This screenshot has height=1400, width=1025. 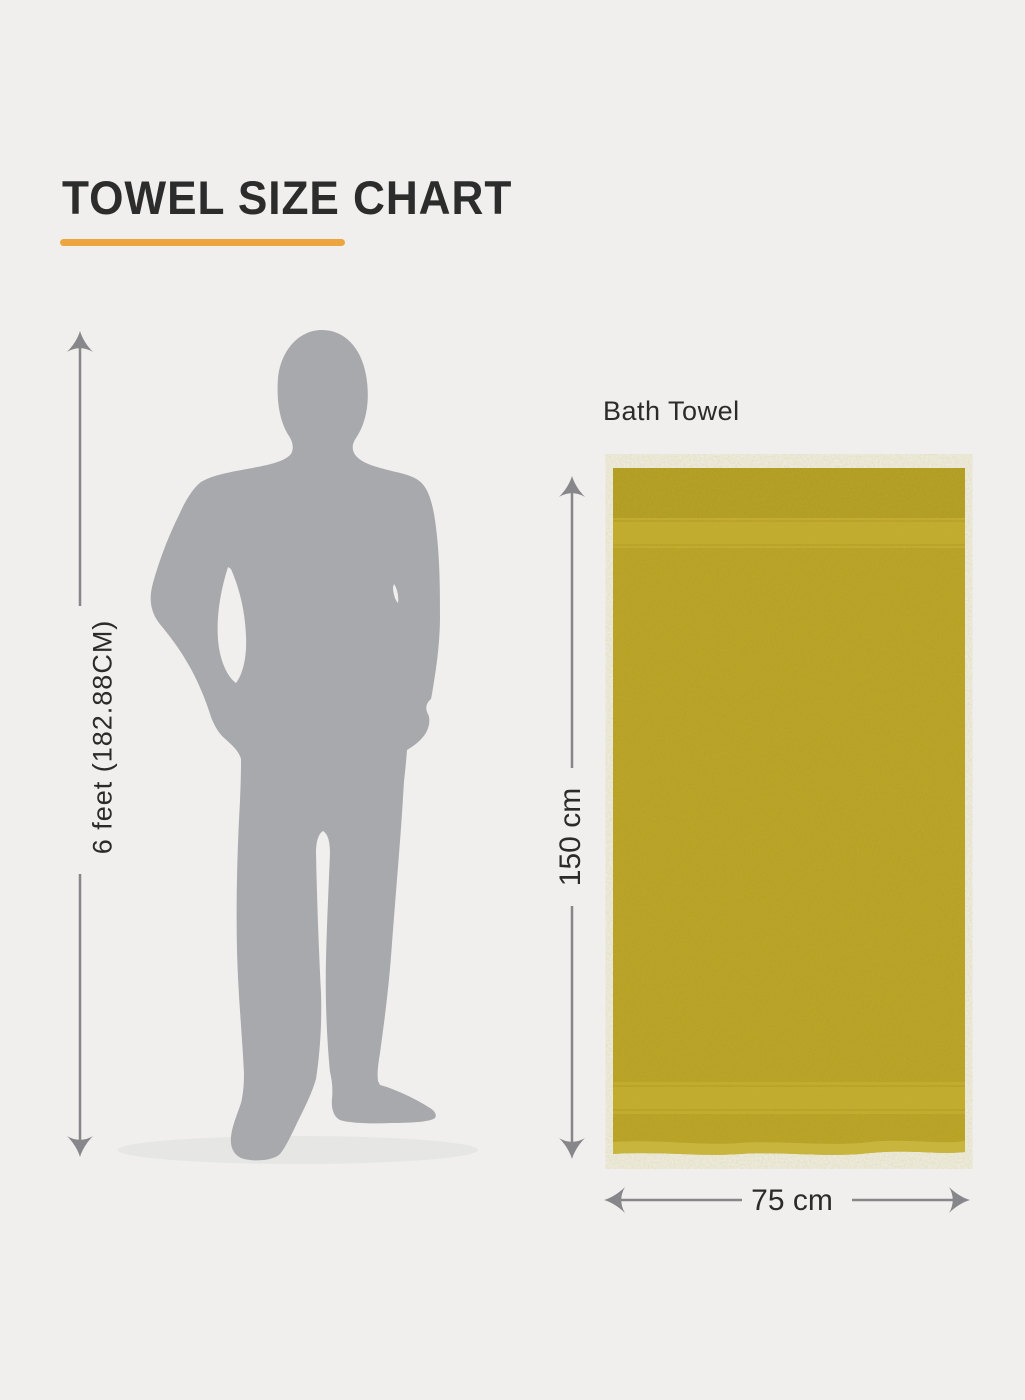 I want to click on title-underline, so click(x=202, y=242).